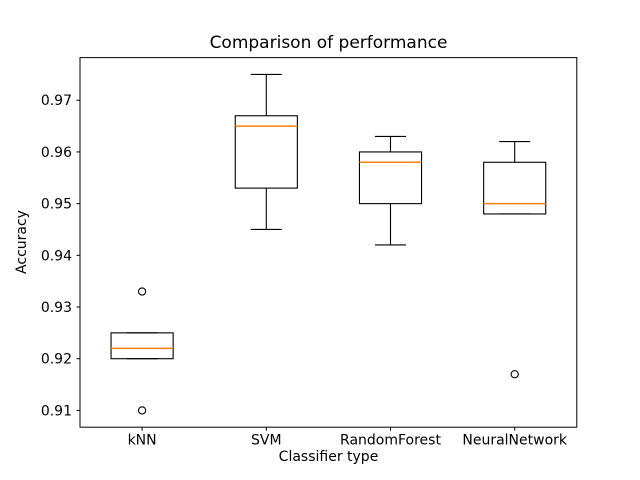  What do you see at coordinates (142, 346) in the screenshot?
I see `boxplot-knn-box` at bounding box center [142, 346].